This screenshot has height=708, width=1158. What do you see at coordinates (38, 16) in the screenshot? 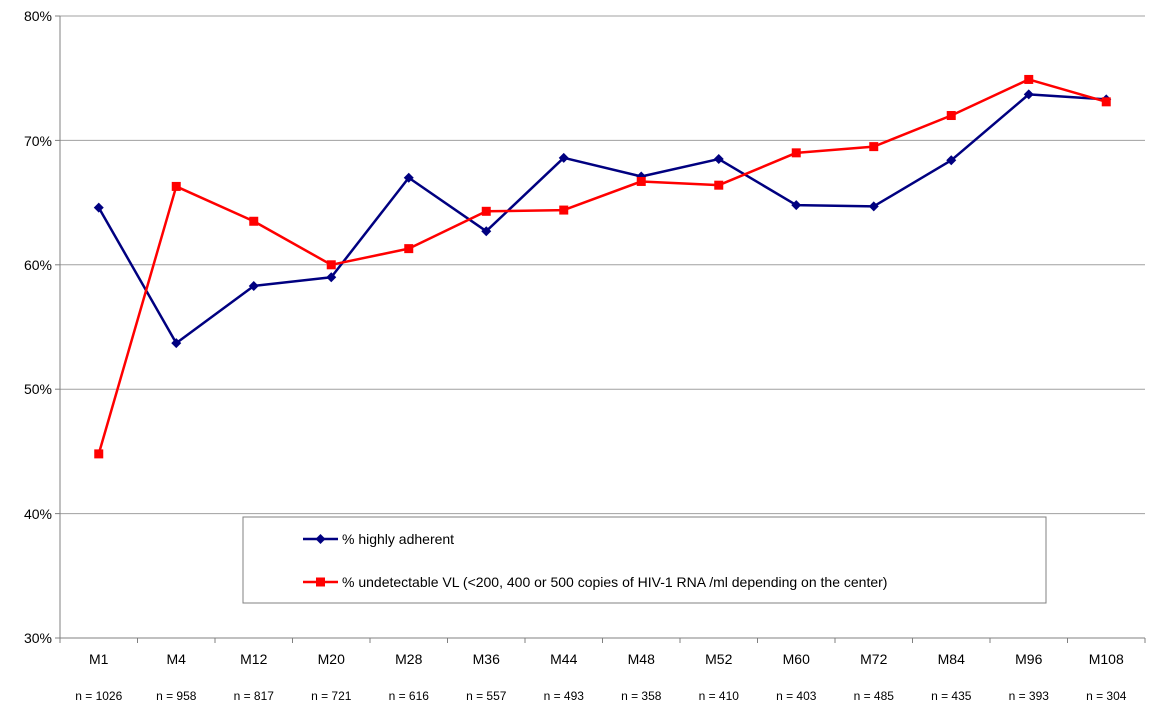
I see `y-tick-label: 80%` at bounding box center [38, 16].